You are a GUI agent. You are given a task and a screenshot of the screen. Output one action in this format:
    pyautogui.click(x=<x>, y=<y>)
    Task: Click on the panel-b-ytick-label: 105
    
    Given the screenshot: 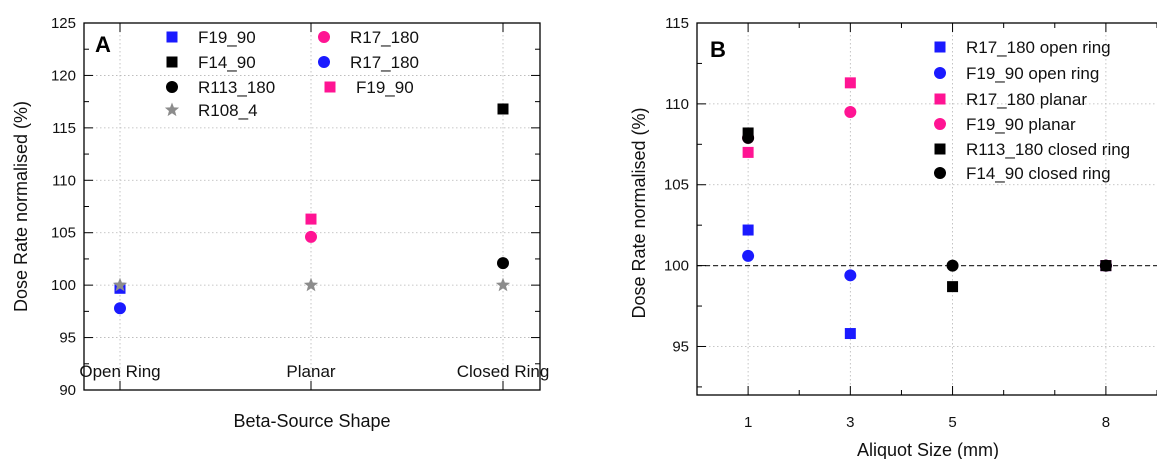 What is the action you would take?
    pyautogui.click(x=676, y=185)
    